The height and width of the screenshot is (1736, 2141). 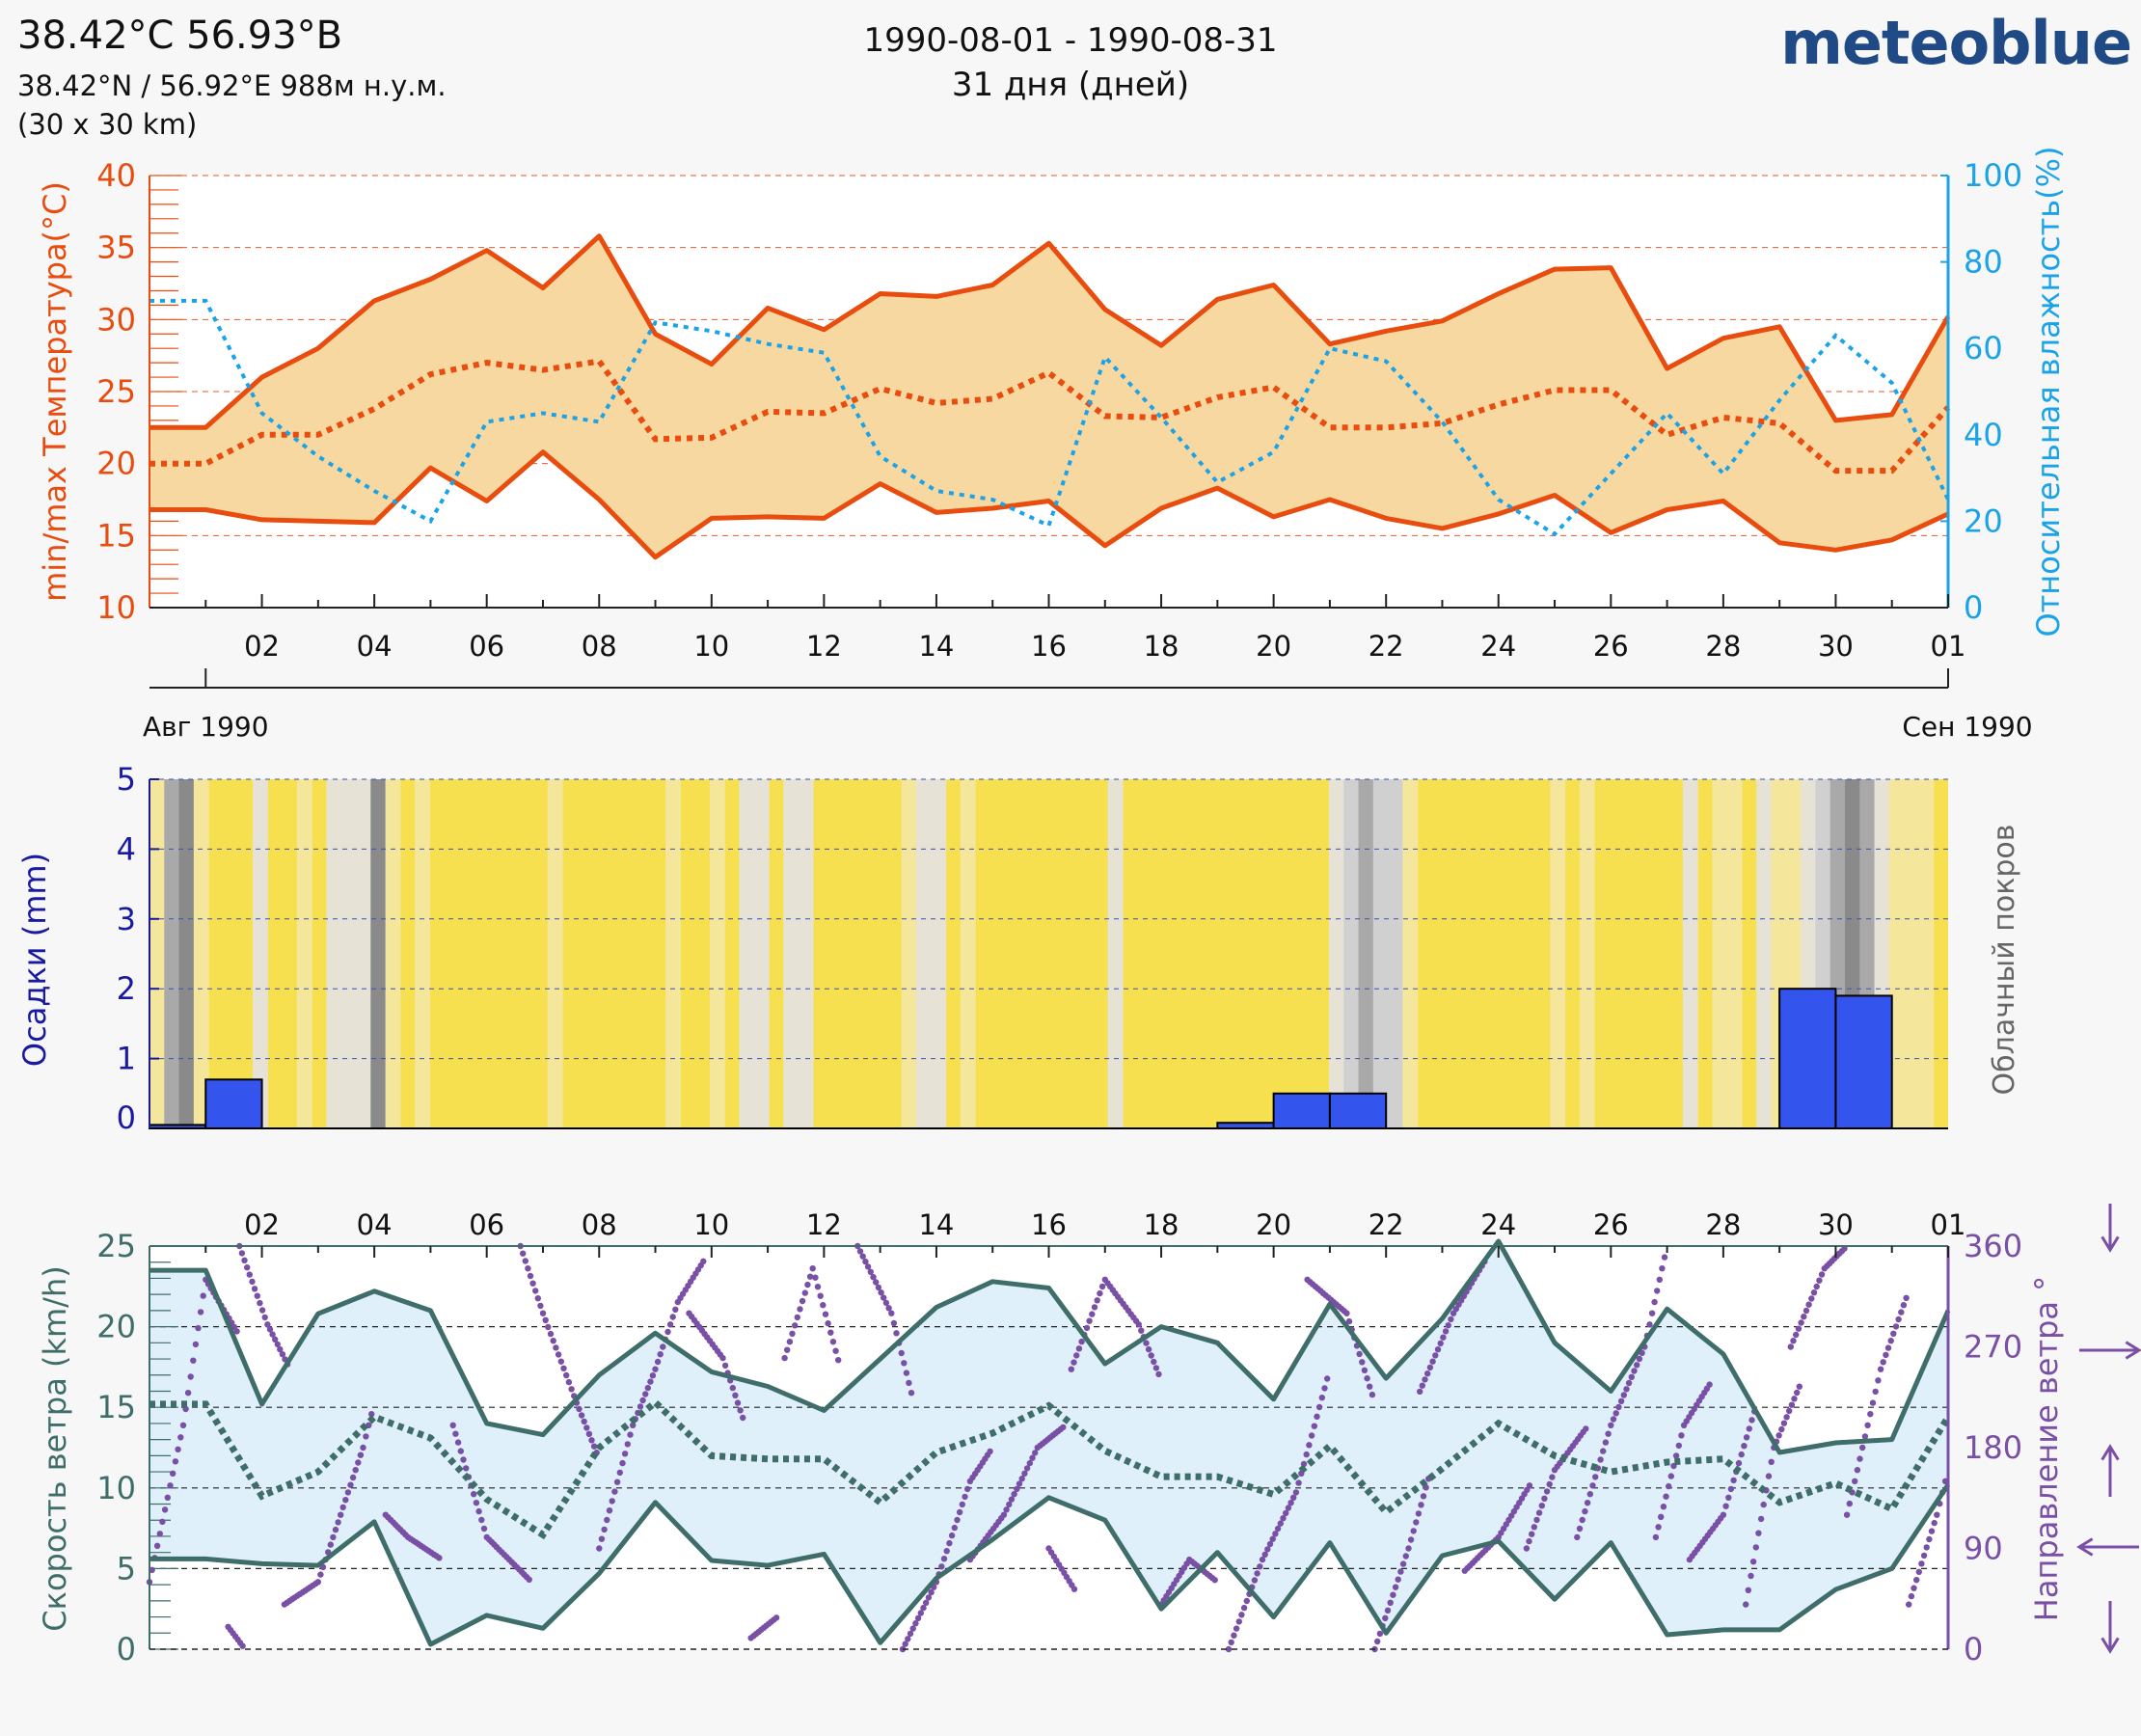 What do you see at coordinates (1984, 435) in the screenshot?
I see `humidity-tick-label: 40` at bounding box center [1984, 435].